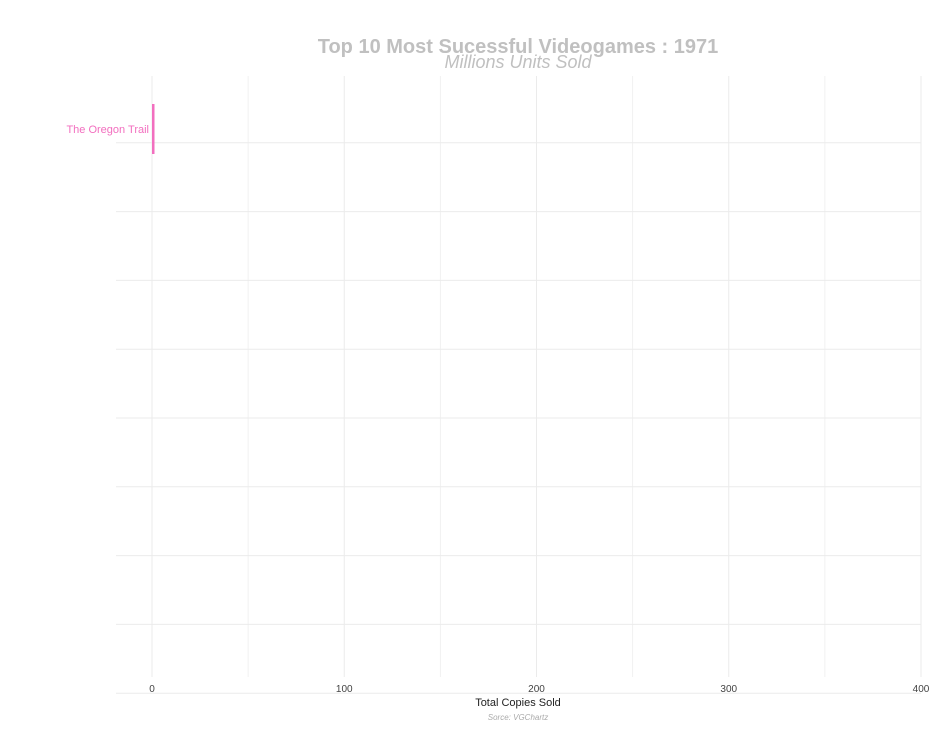  I want to click on bar, so click(153, 129).